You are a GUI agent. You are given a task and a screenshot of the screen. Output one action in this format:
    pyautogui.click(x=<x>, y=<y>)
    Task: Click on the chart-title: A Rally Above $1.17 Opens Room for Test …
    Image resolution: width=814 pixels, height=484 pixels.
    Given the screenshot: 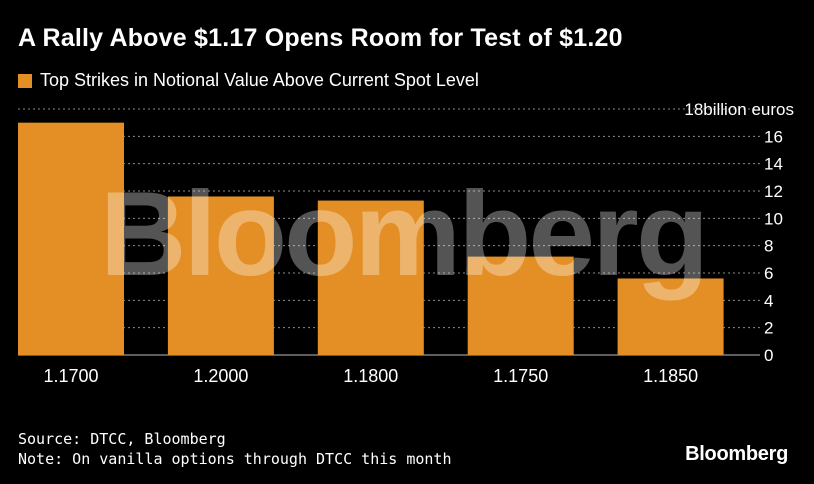 What is the action you would take?
    pyautogui.click(x=320, y=38)
    